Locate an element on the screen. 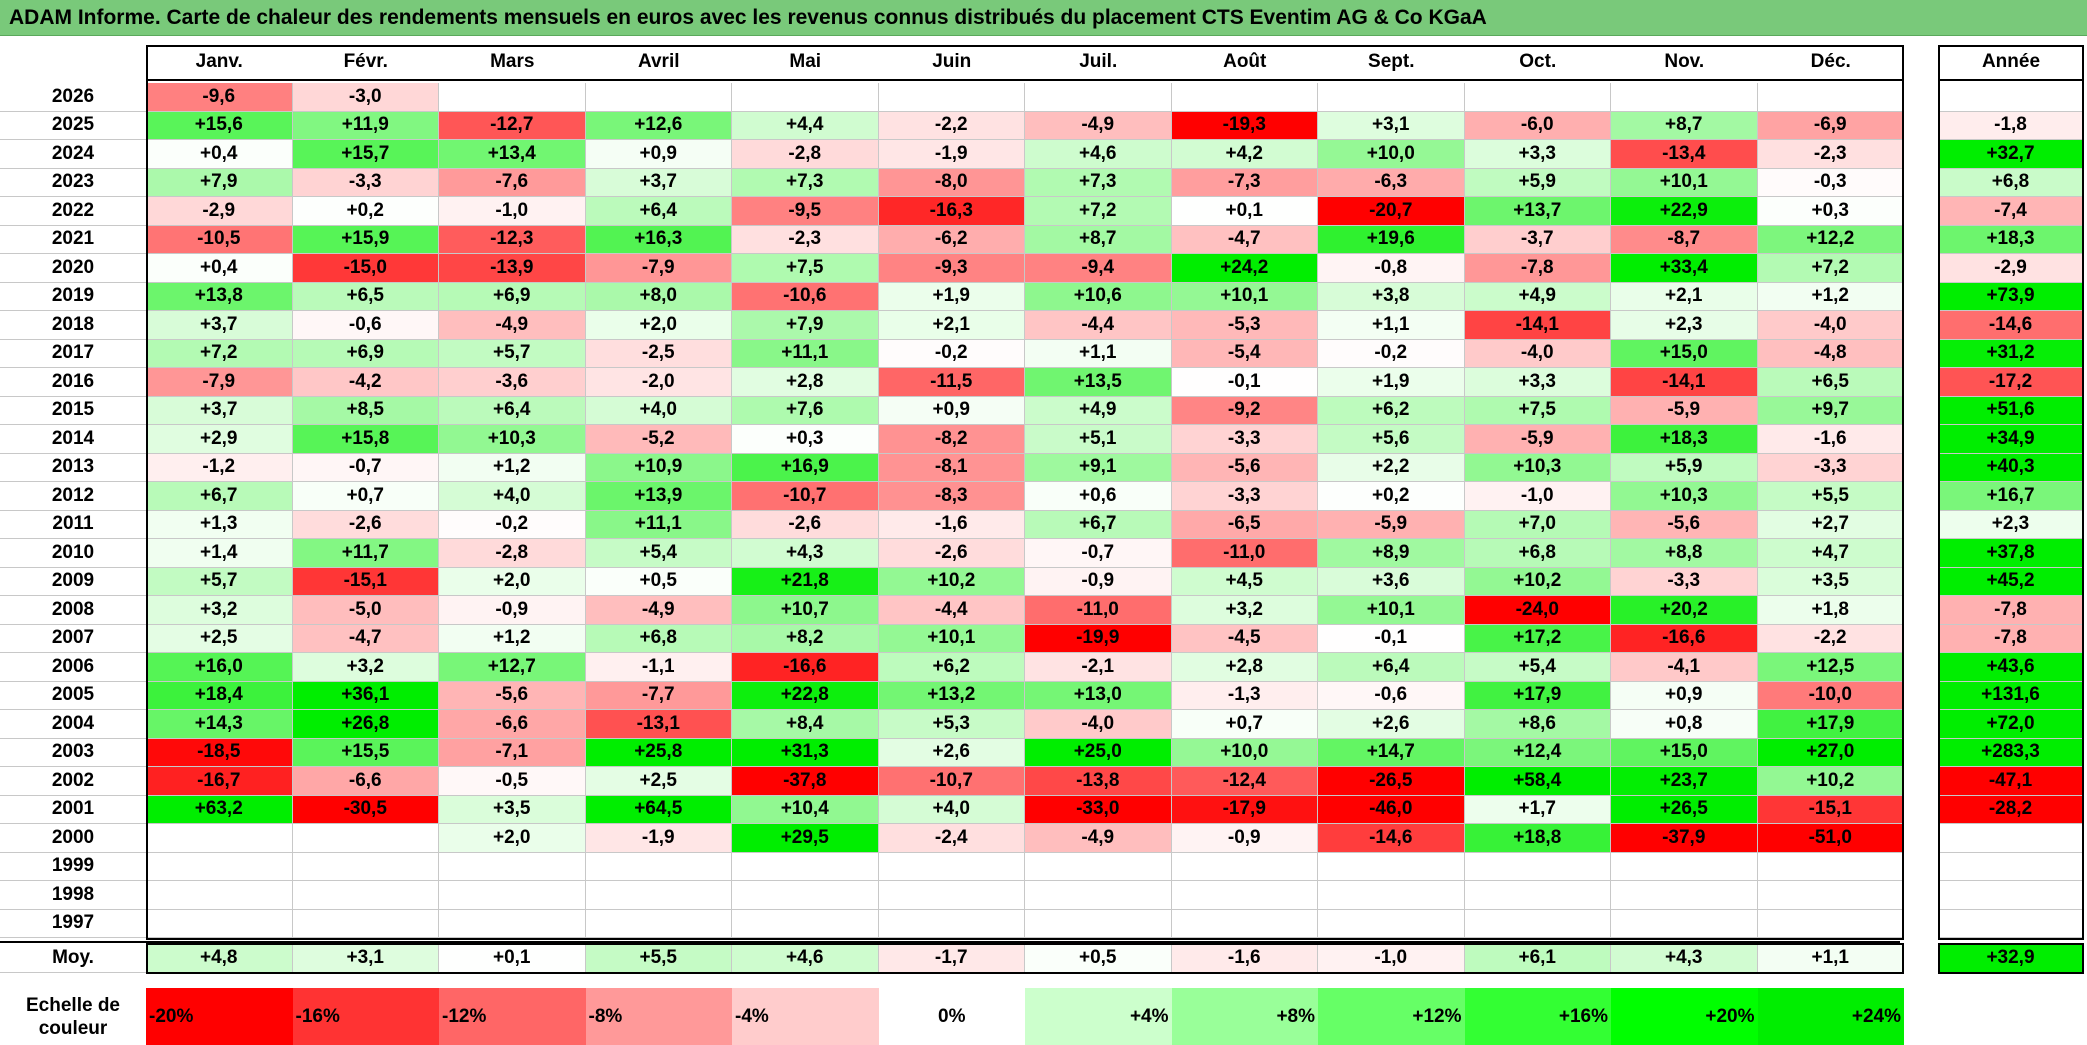 This screenshot has width=2087, height=1045. month-cell: -5,2 is located at coordinates (658, 439).